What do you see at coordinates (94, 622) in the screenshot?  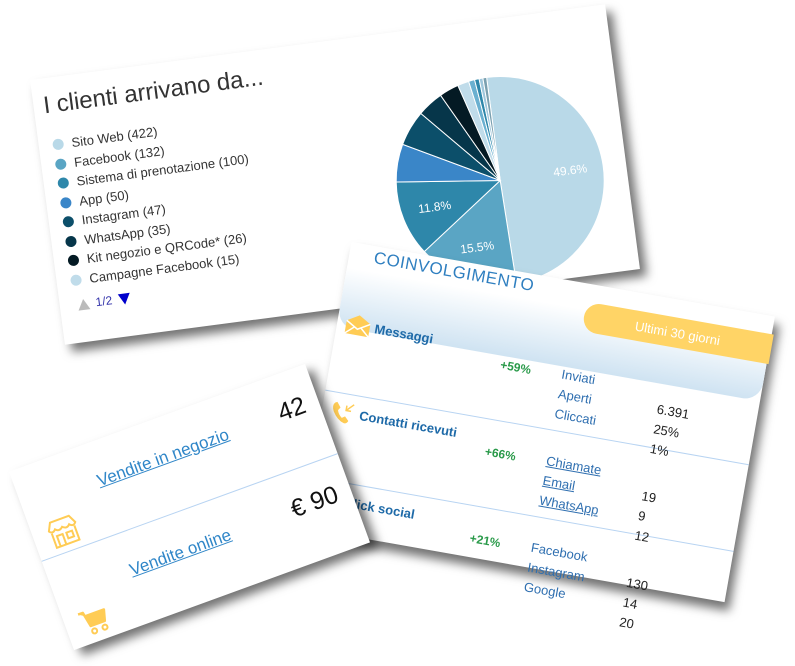 I see `cart-icon` at bounding box center [94, 622].